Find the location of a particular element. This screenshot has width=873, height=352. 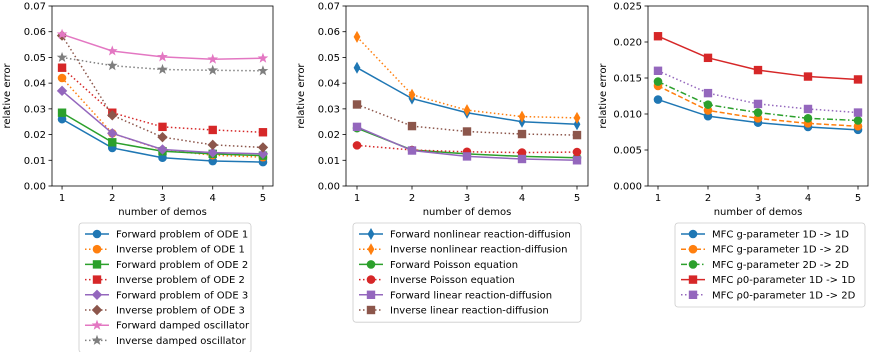

y-tick-label: 0.025 is located at coordinates (627, 7).